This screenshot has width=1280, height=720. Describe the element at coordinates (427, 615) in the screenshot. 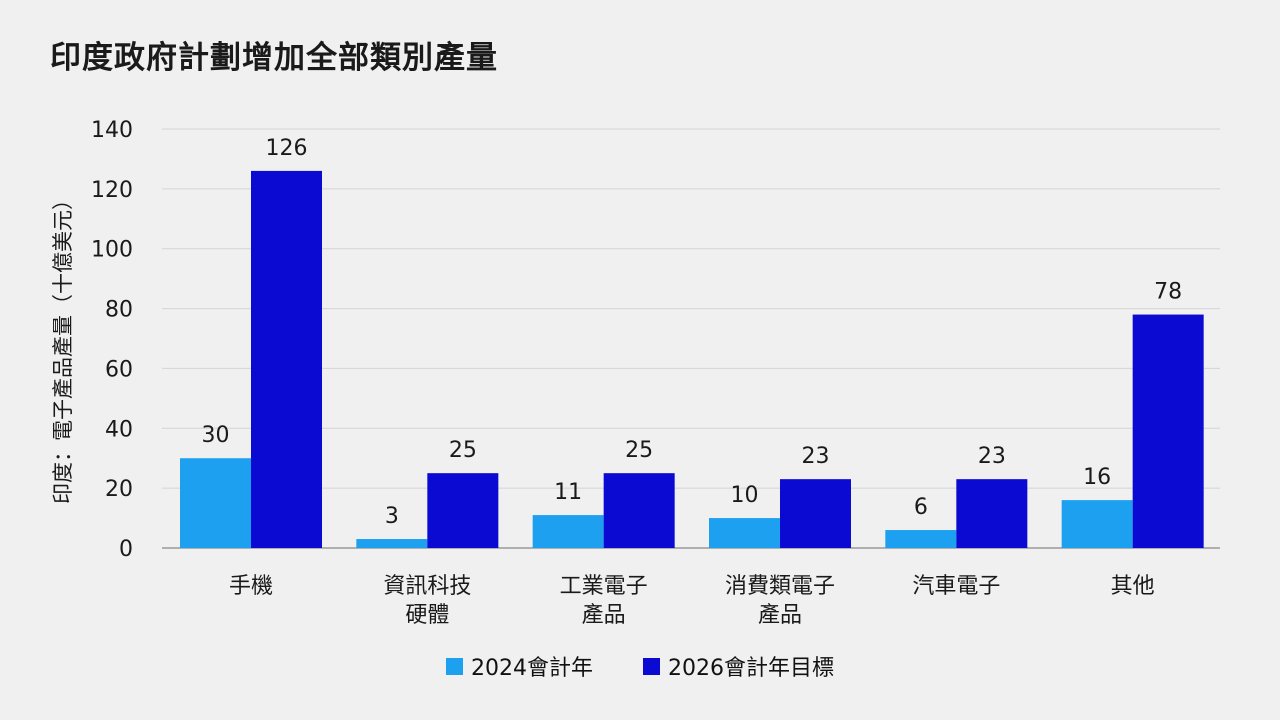

I see `category-label: 硬體` at that location.